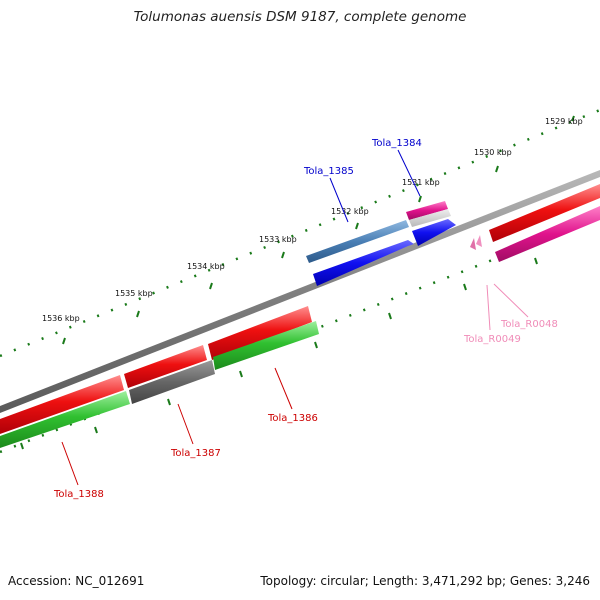  What do you see at coordinates (278, 239) in the screenshot?
I see `tick-label-1533: 1533 kbp` at bounding box center [278, 239].